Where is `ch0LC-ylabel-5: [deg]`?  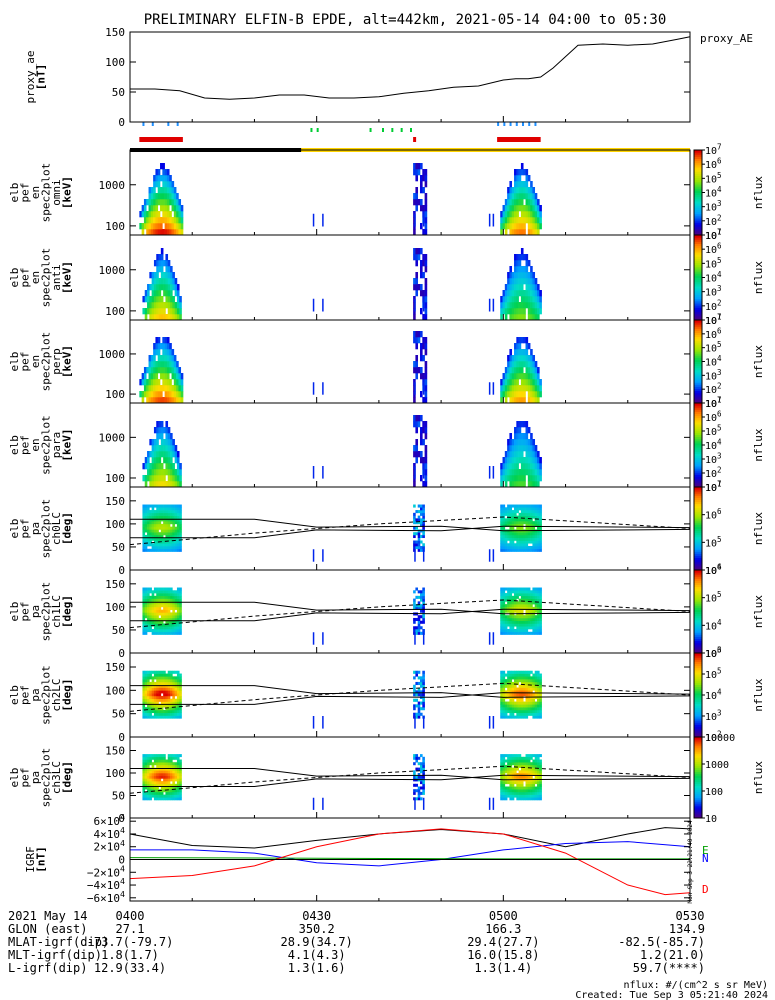
ch0LC-ylabel-5: [deg] is located at coordinates (67, 528).